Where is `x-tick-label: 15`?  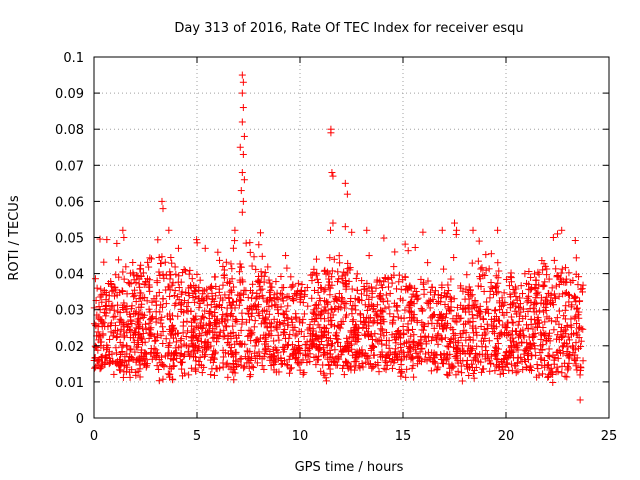 x-tick-label: 15 is located at coordinates (403, 436).